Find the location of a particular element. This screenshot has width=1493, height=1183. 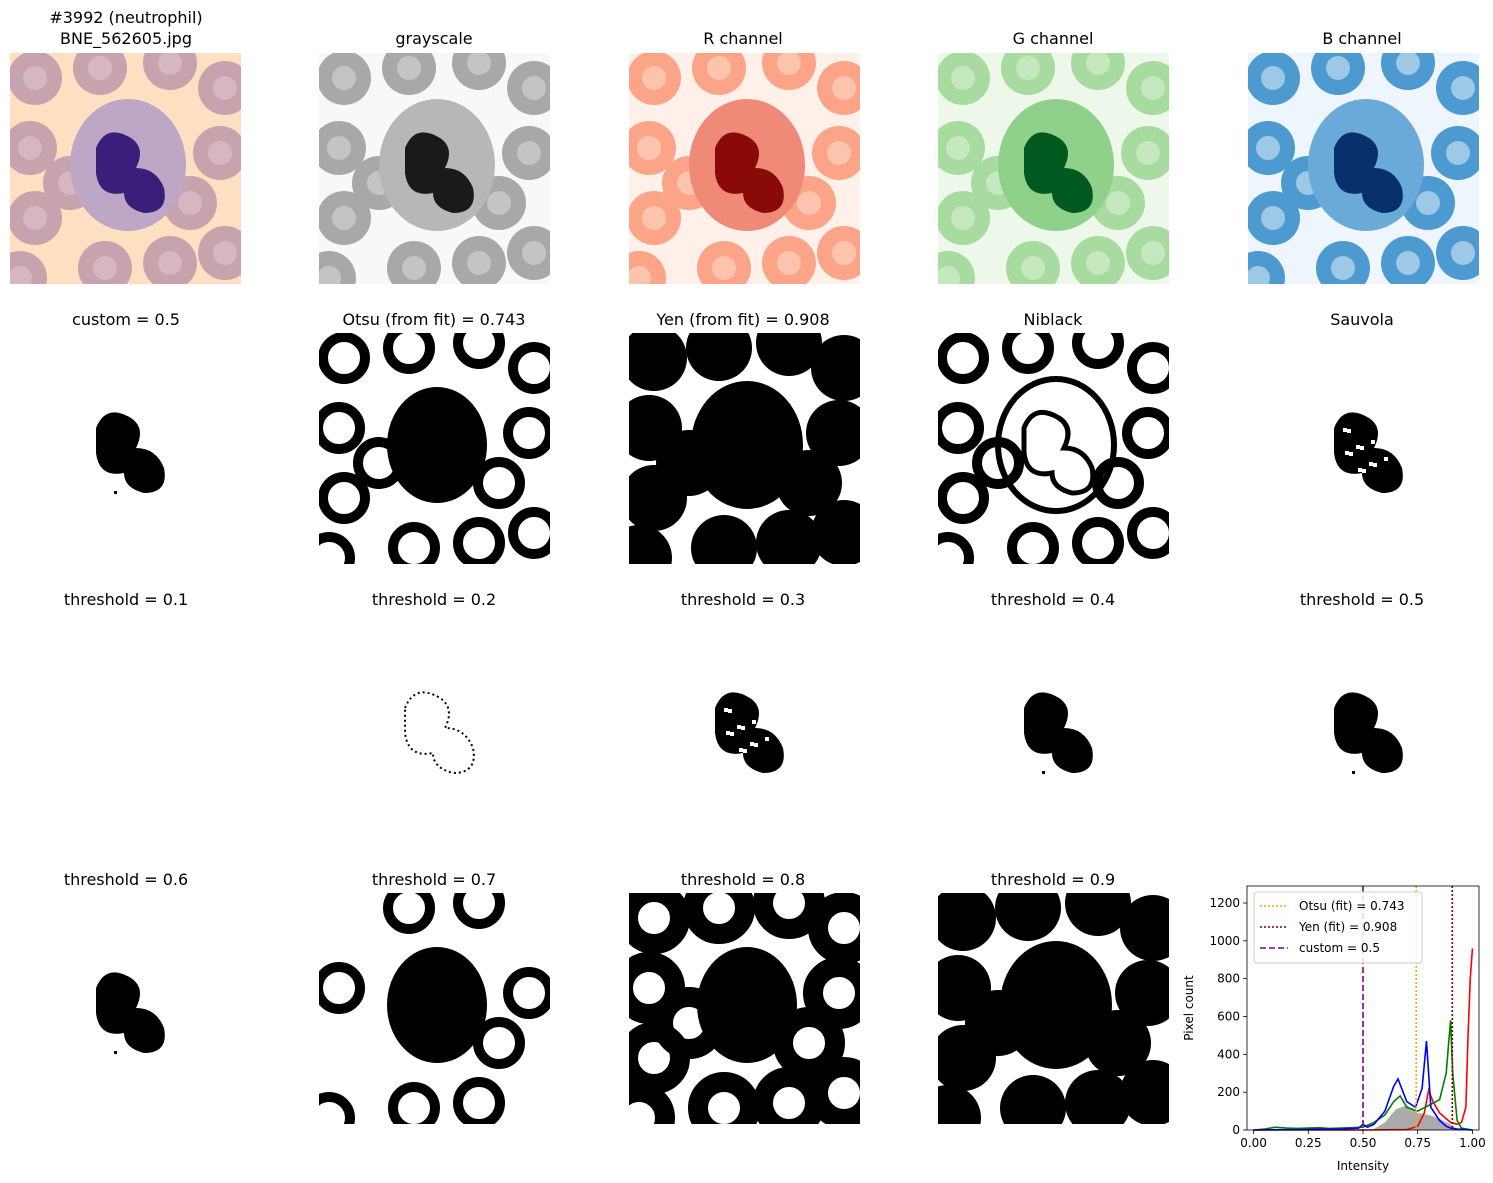

x-tick-label: 0.25 is located at coordinates (1308, 1143).